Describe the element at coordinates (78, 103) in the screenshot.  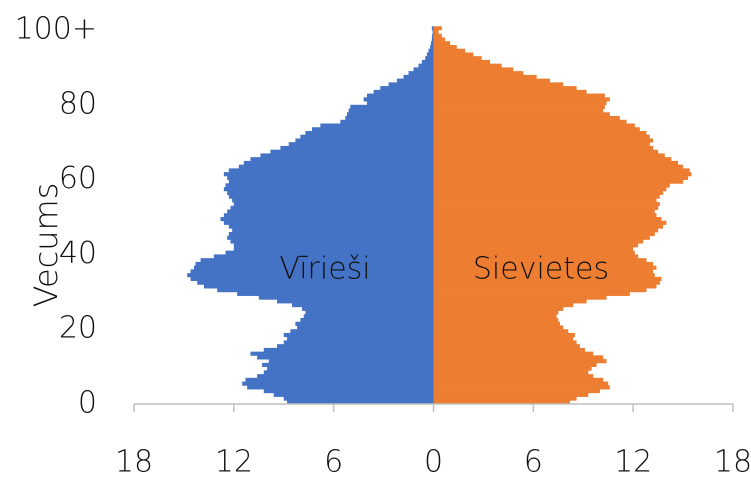
I see `y-tick-label: 80` at that location.